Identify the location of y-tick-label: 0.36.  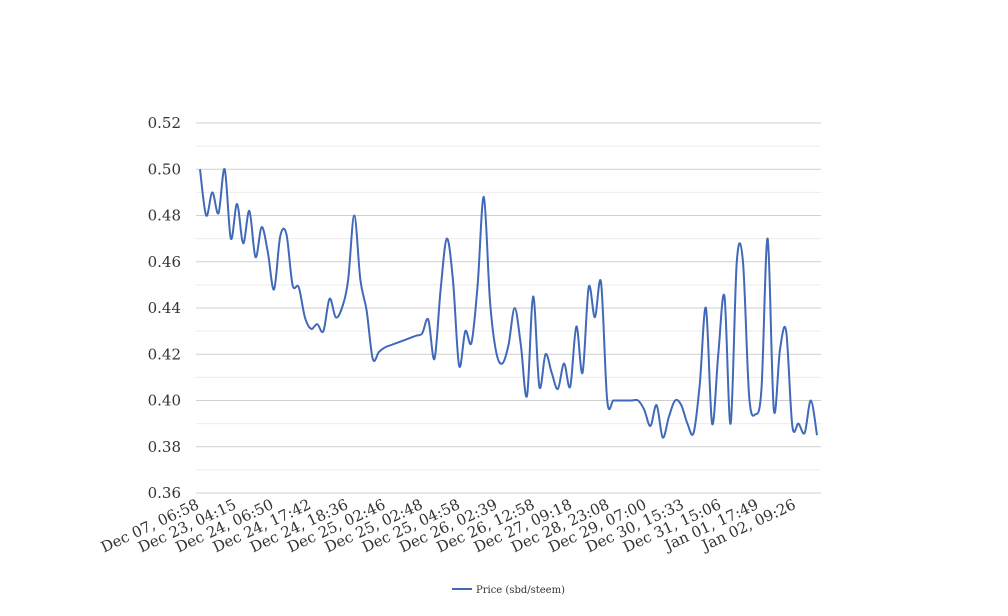
(164, 493).